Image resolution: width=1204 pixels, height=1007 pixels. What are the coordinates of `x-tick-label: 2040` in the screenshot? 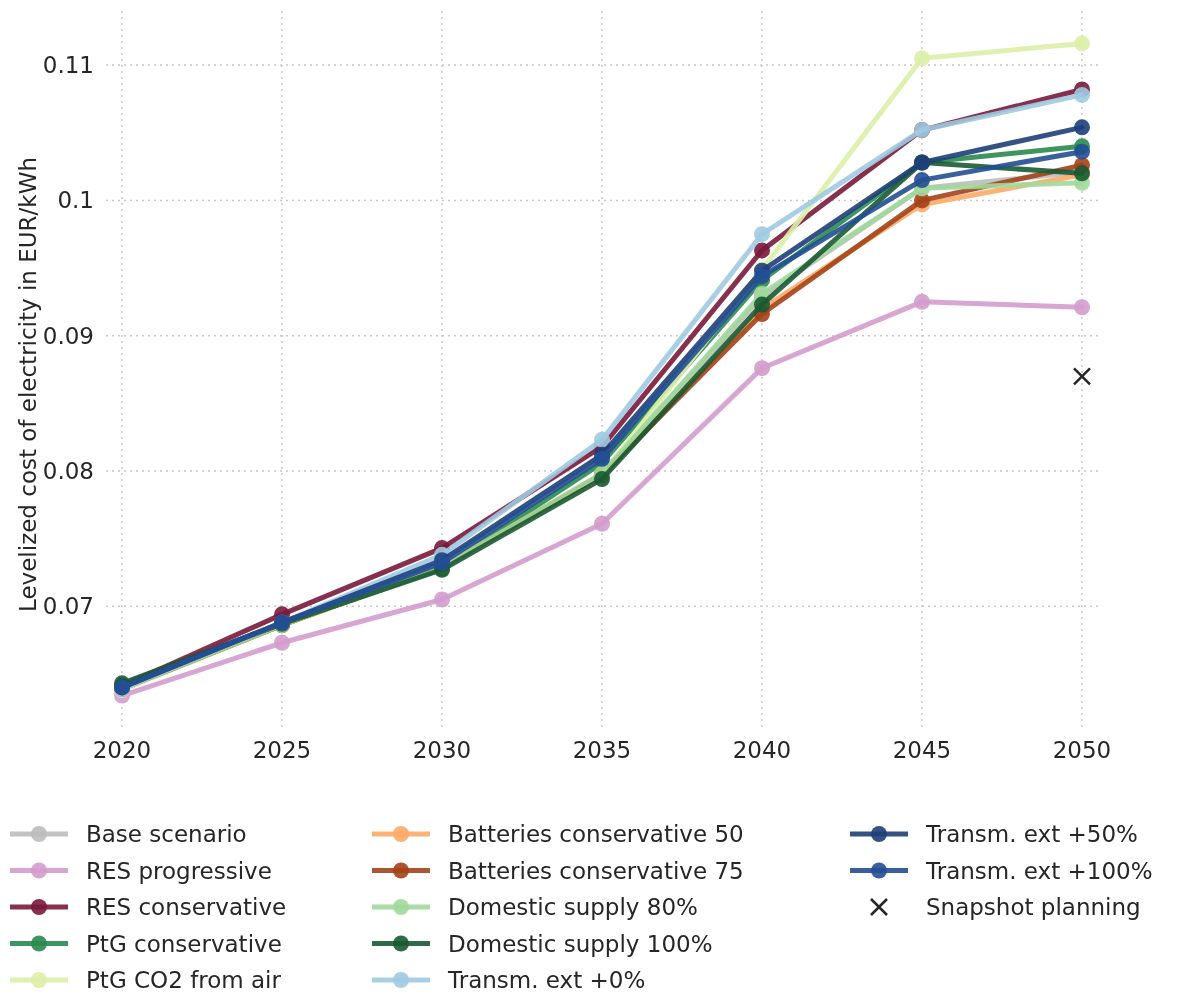 It's located at (762, 750).